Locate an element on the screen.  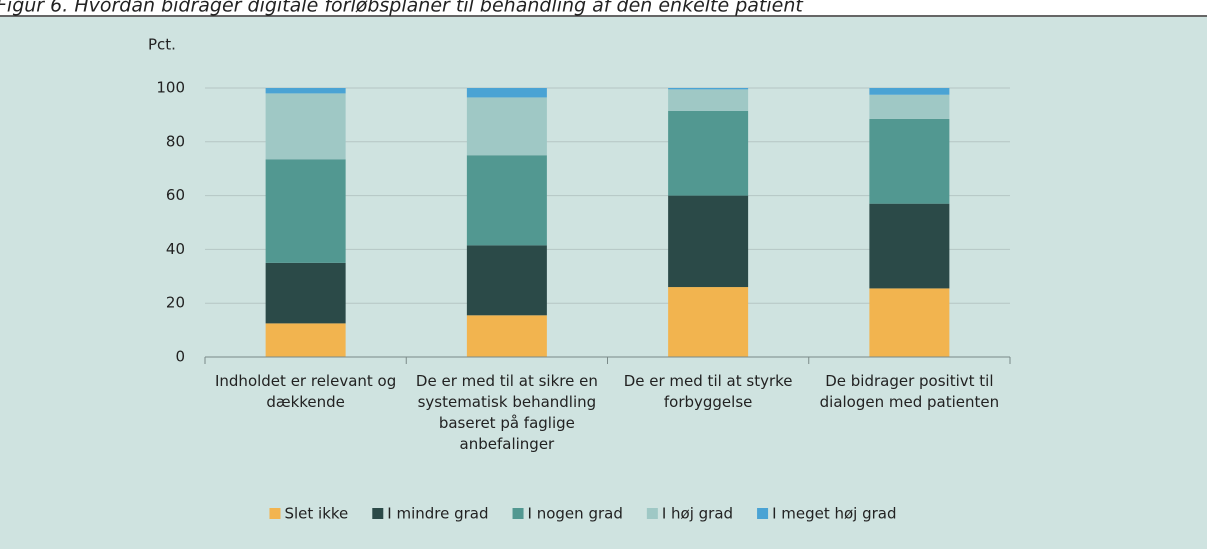
y-axis-label: Pct. is located at coordinates (162, 45).